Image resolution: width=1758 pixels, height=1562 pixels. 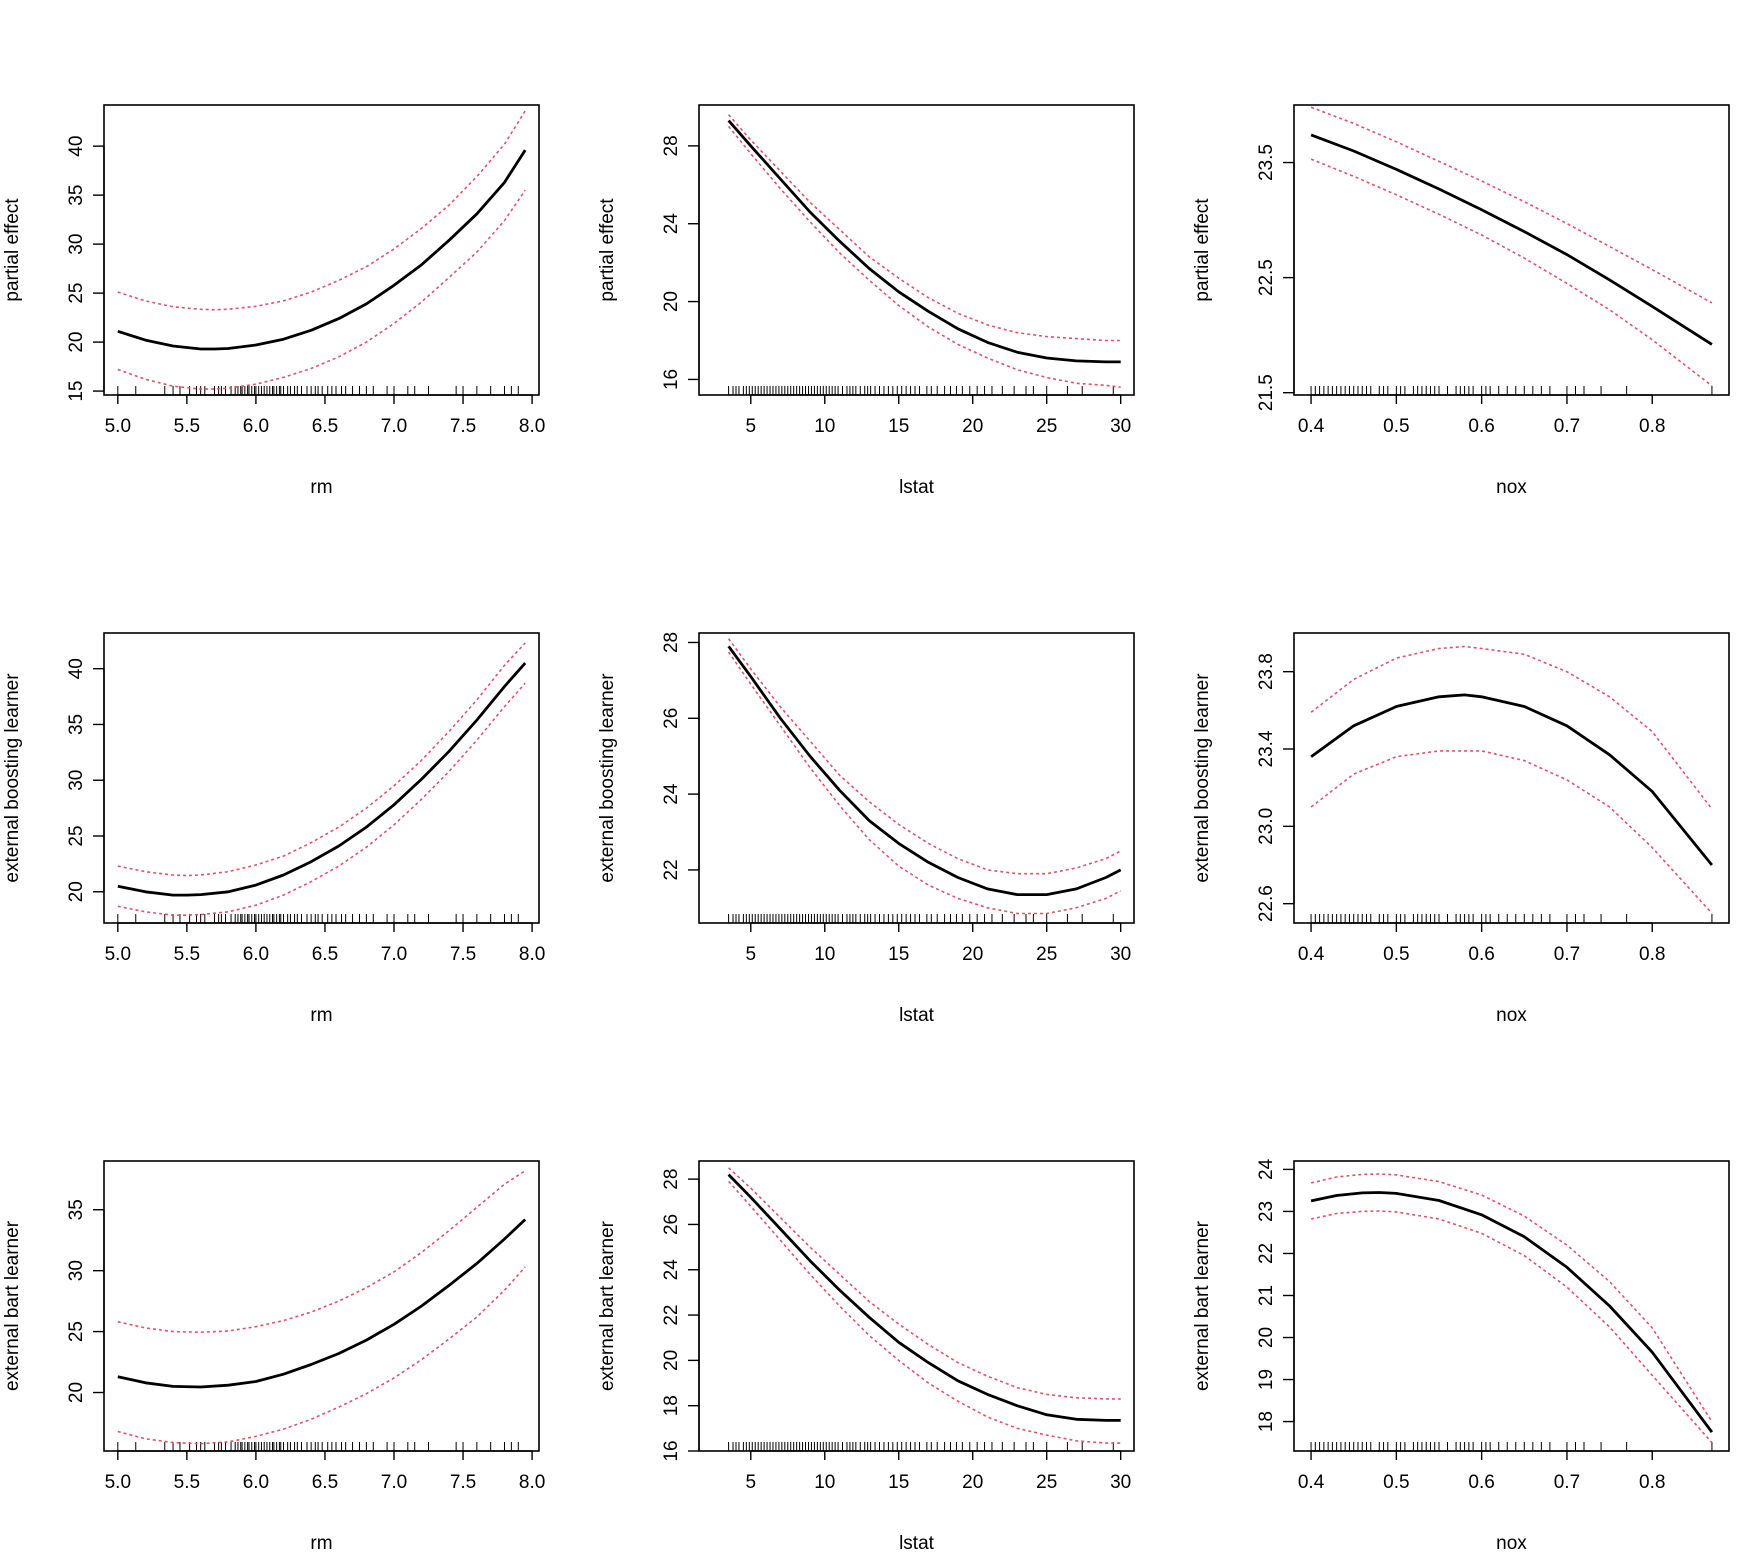 I want to click on x-tick-label: 0.6, so click(x=1481, y=954).